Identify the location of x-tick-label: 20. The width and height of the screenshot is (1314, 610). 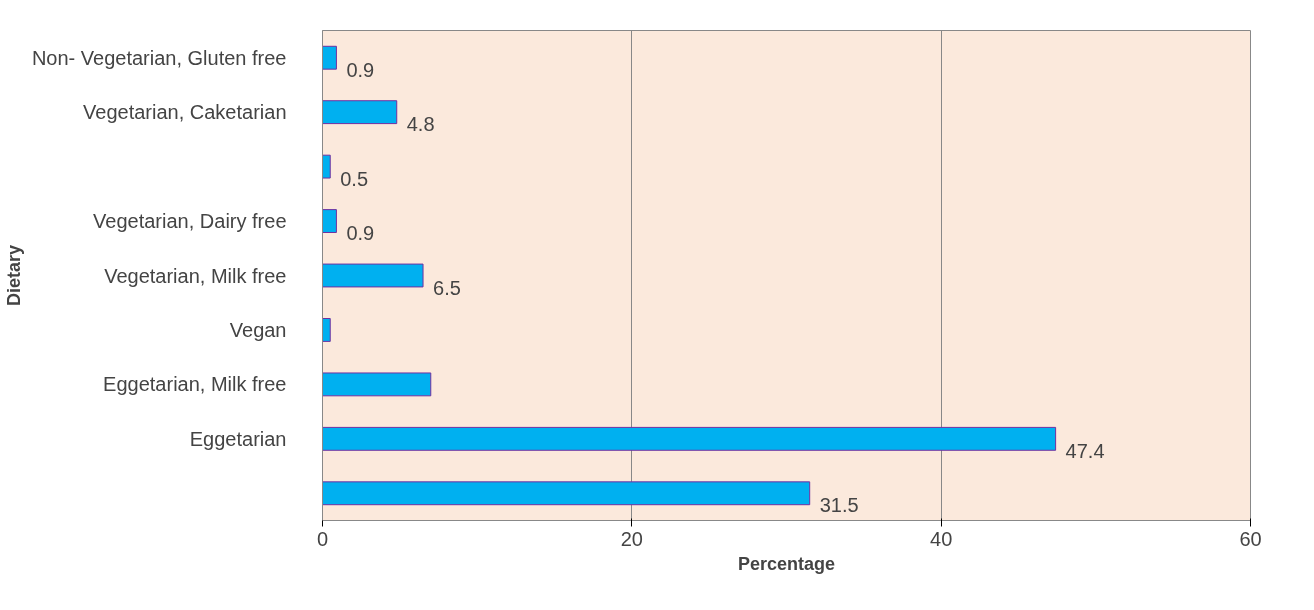
(631, 538).